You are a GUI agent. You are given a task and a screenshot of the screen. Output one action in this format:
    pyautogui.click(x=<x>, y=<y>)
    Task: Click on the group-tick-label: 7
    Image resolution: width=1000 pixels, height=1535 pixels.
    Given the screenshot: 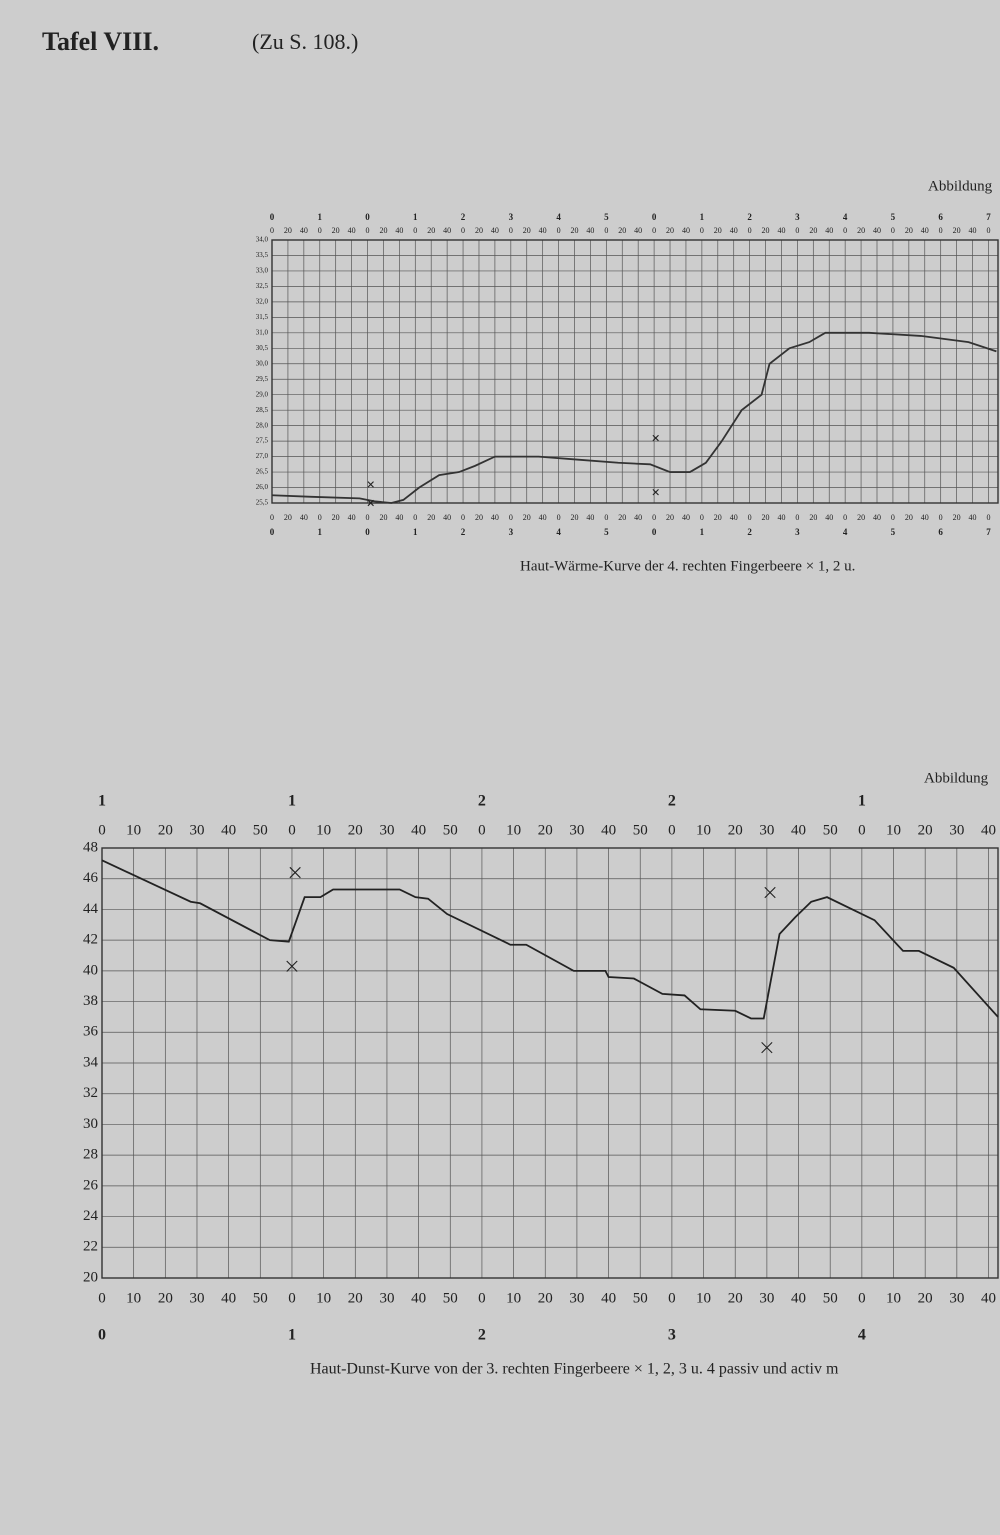 What is the action you would take?
    pyautogui.click(x=988, y=217)
    